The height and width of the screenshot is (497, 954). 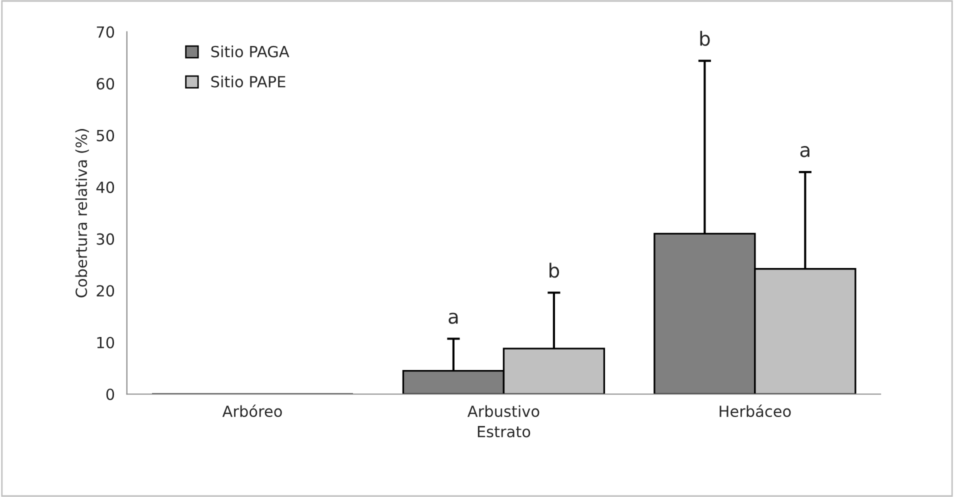 What do you see at coordinates (250, 52) in the screenshot?
I see `legend-label: Sitio PAGA` at bounding box center [250, 52].